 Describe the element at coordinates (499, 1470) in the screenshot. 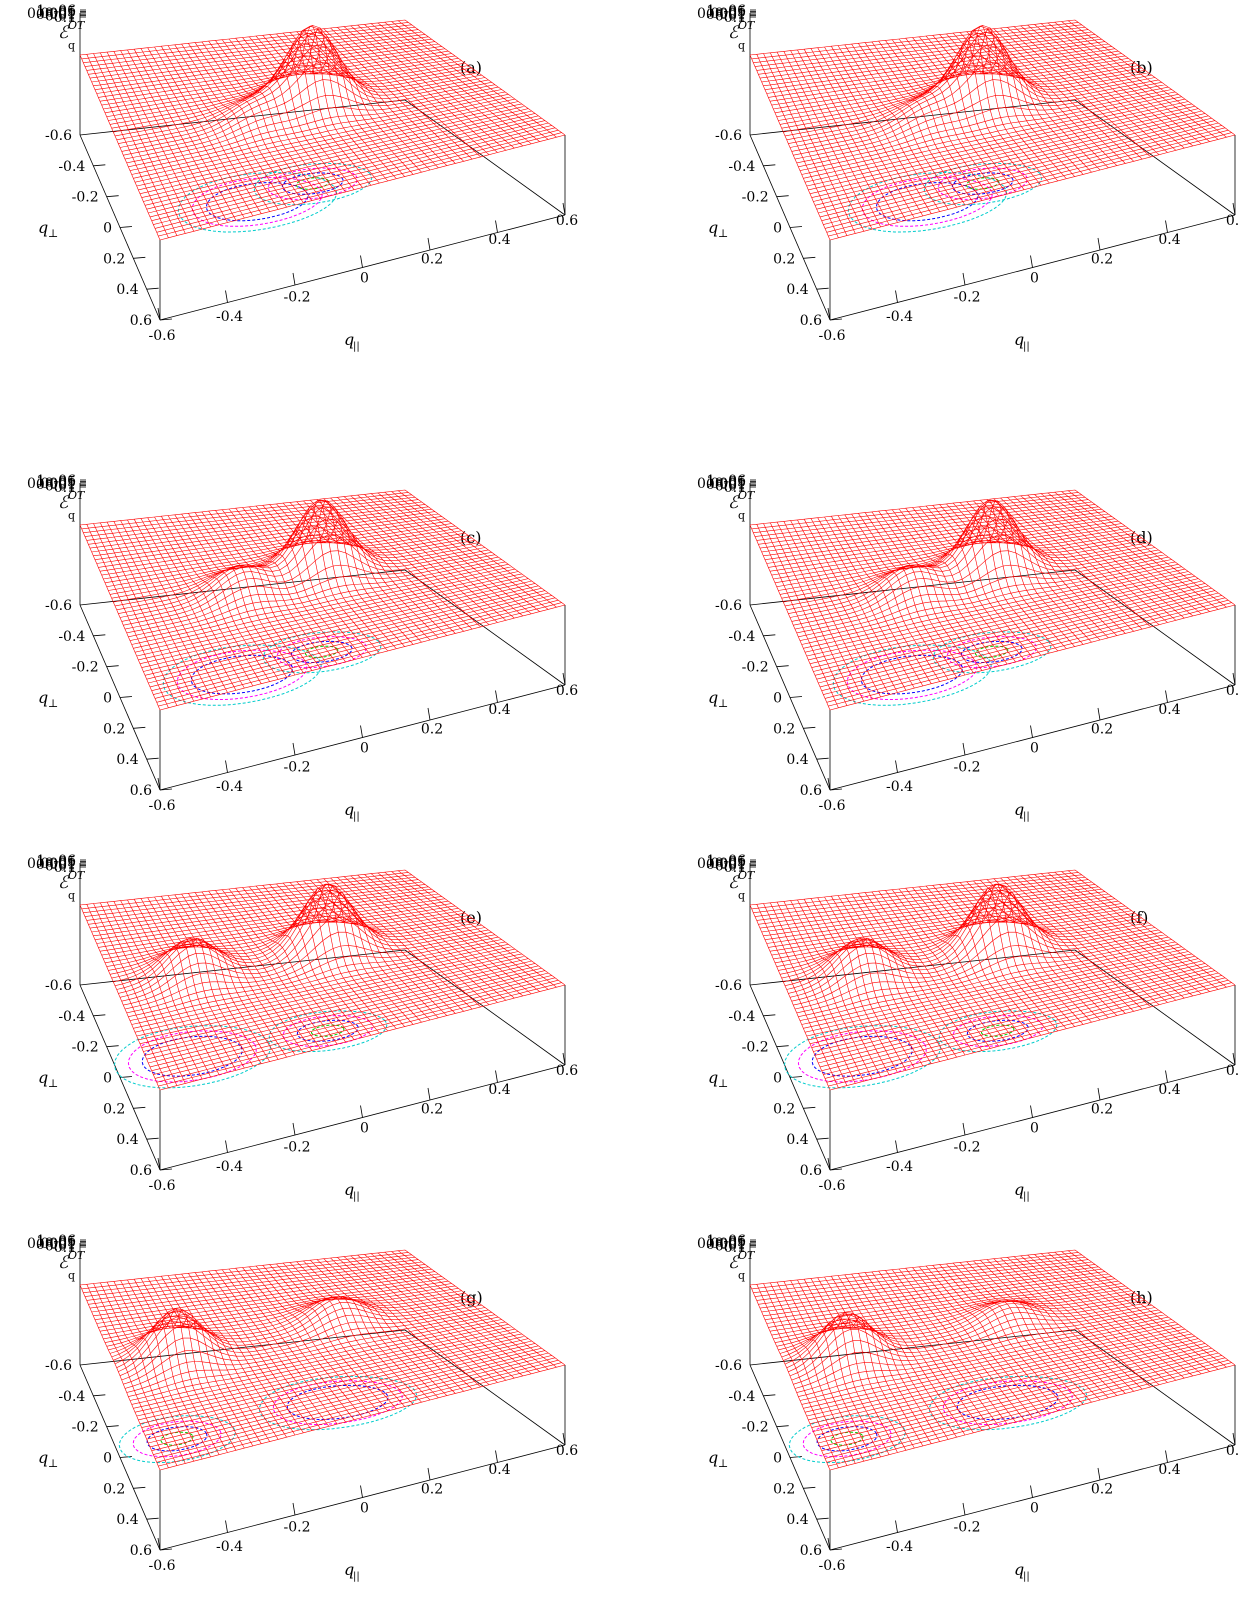

I see `x-tick-label: 0.4` at that location.